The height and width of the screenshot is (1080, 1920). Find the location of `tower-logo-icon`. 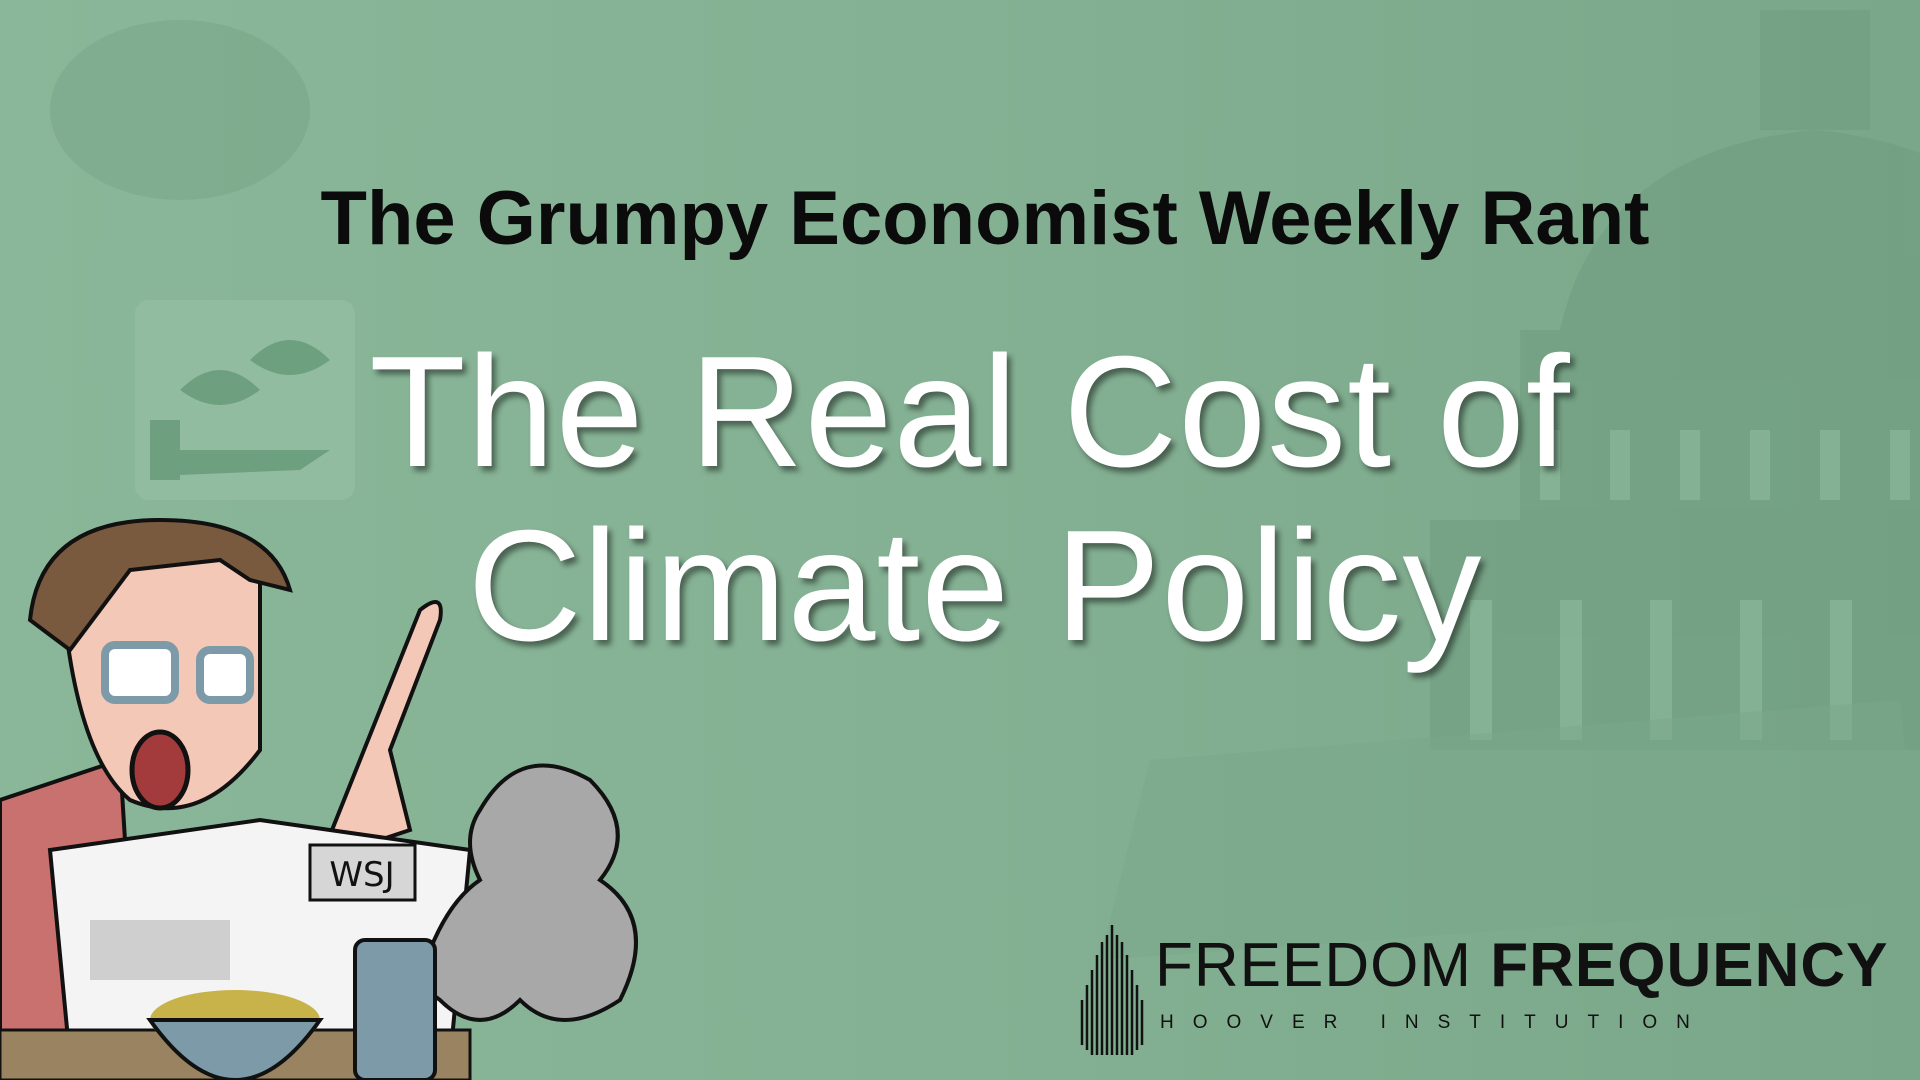

tower-logo-icon is located at coordinates (1112, 990).